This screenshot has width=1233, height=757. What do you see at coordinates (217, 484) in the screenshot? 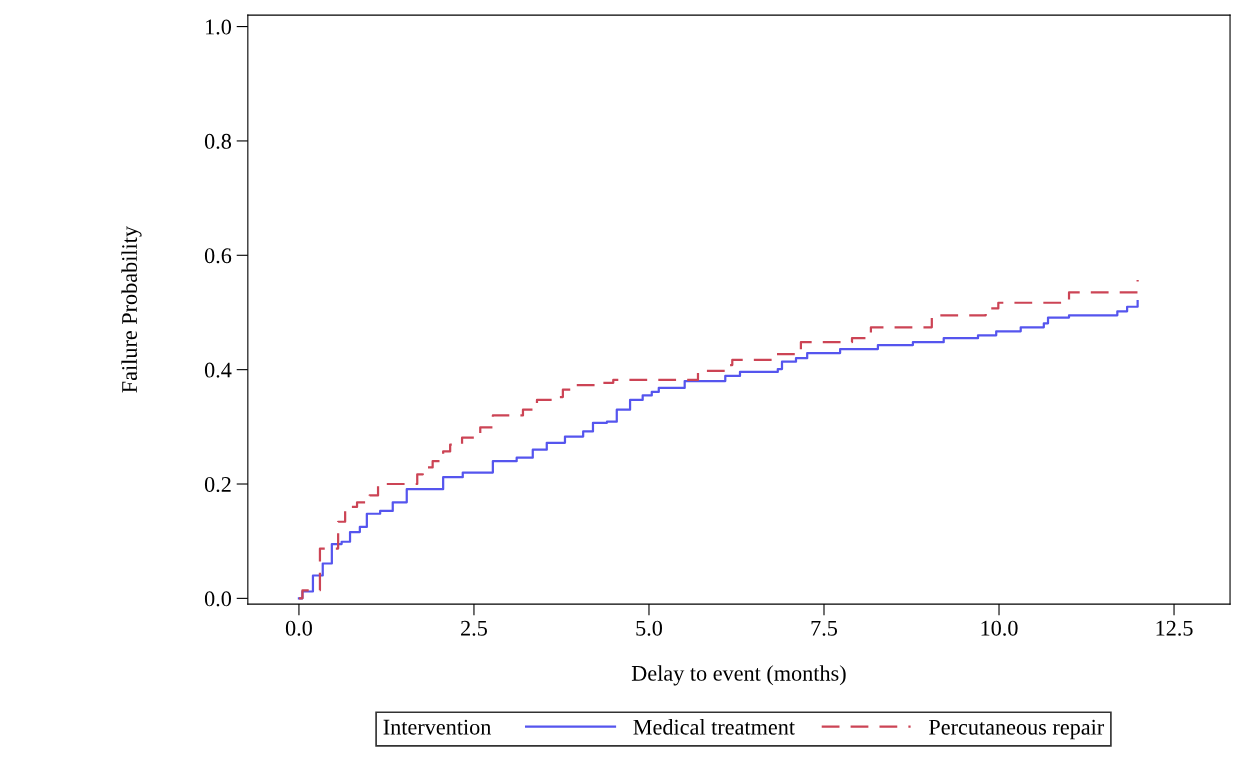
I see `y-tick-label: 0.2` at bounding box center [217, 484].